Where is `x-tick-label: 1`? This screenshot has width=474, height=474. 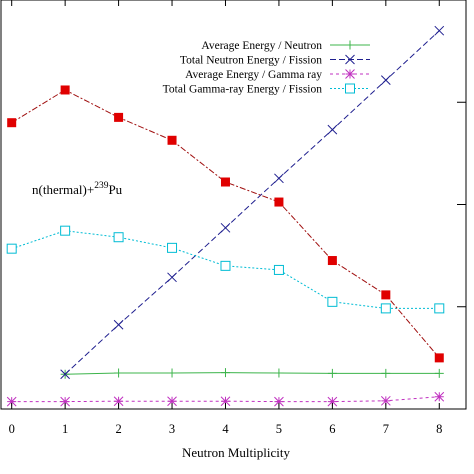 x-tick-label: 1 is located at coordinates (65, 429).